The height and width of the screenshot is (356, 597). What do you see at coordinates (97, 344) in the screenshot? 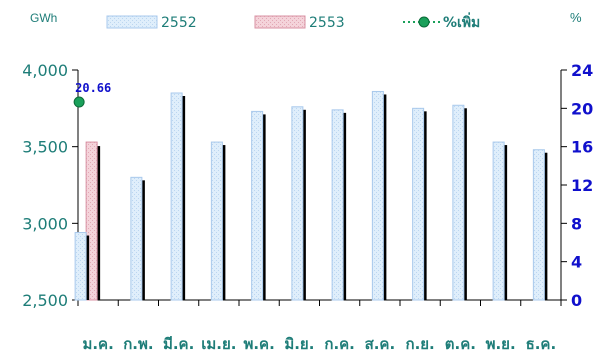
I see `category-label: ม.ค.` at bounding box center [97, 344].